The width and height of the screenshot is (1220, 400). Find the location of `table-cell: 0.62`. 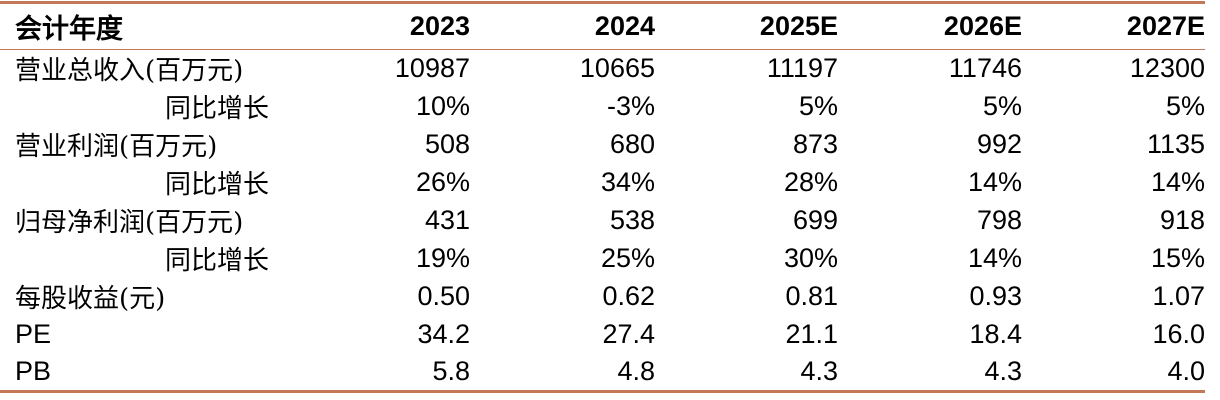

table-cell: 0.62 is located at coordinates (628, 296).